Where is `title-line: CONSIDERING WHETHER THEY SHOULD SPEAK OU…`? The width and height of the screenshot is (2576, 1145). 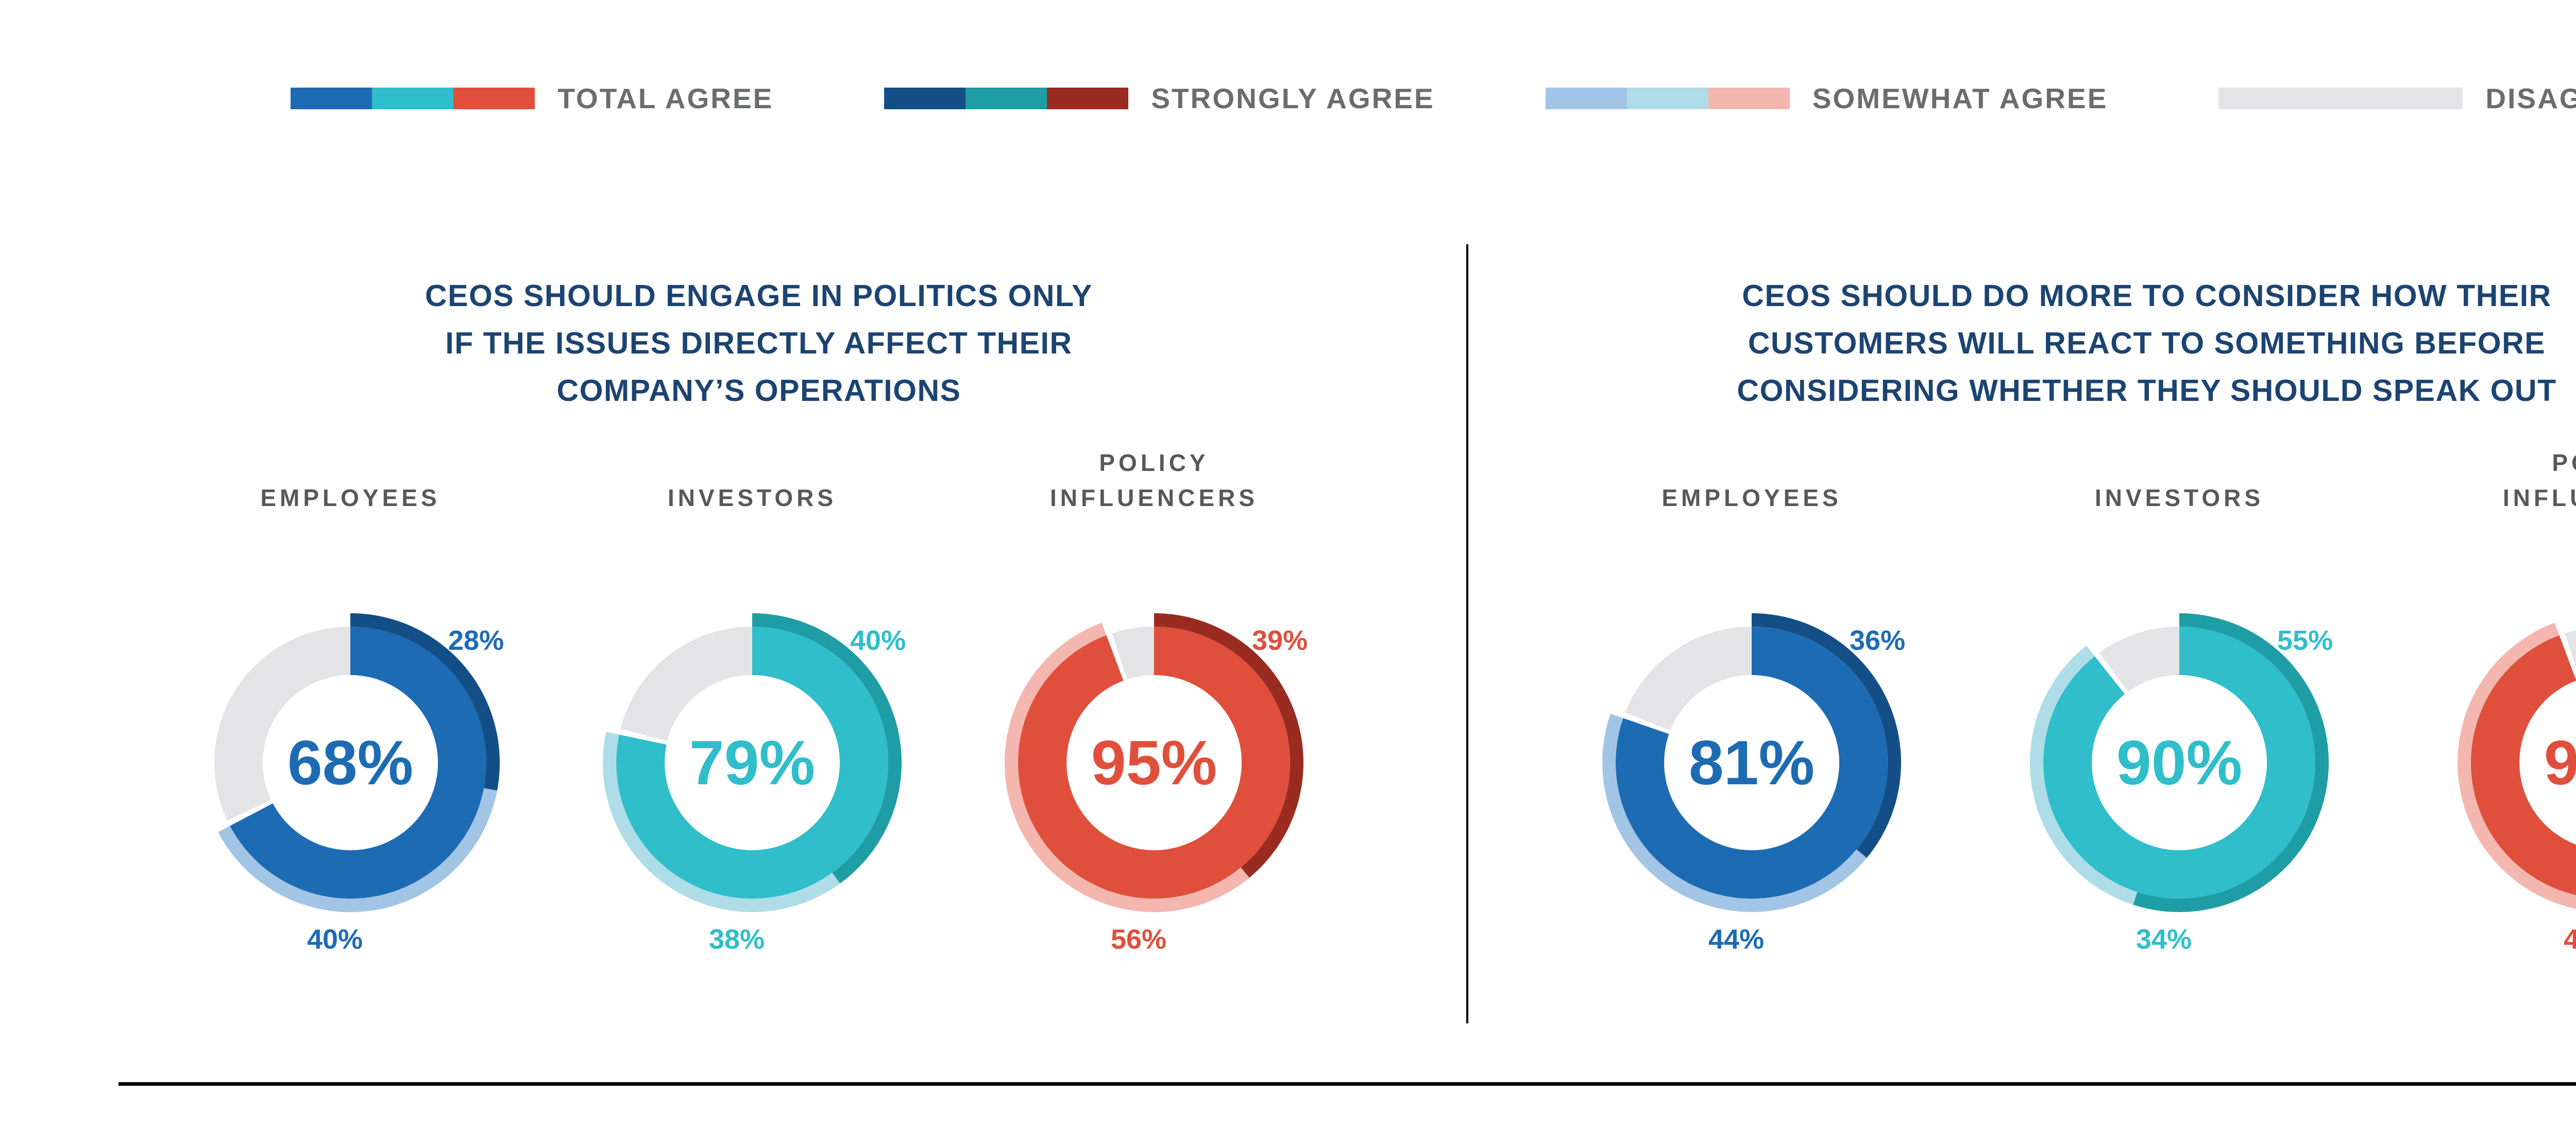
title-line: CONSIDERING WHETHER THEY SHOULD SPEAK OU… is located at coordinates (2147, 391).